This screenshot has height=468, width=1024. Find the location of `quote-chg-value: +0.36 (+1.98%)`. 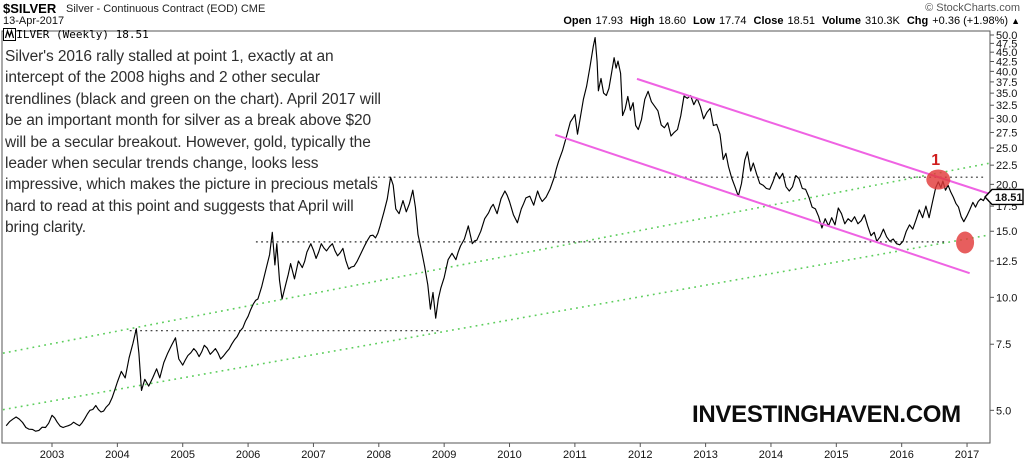

quote-chg-value: +0.36 (+1.98%) is located at coordinates (970, 21).